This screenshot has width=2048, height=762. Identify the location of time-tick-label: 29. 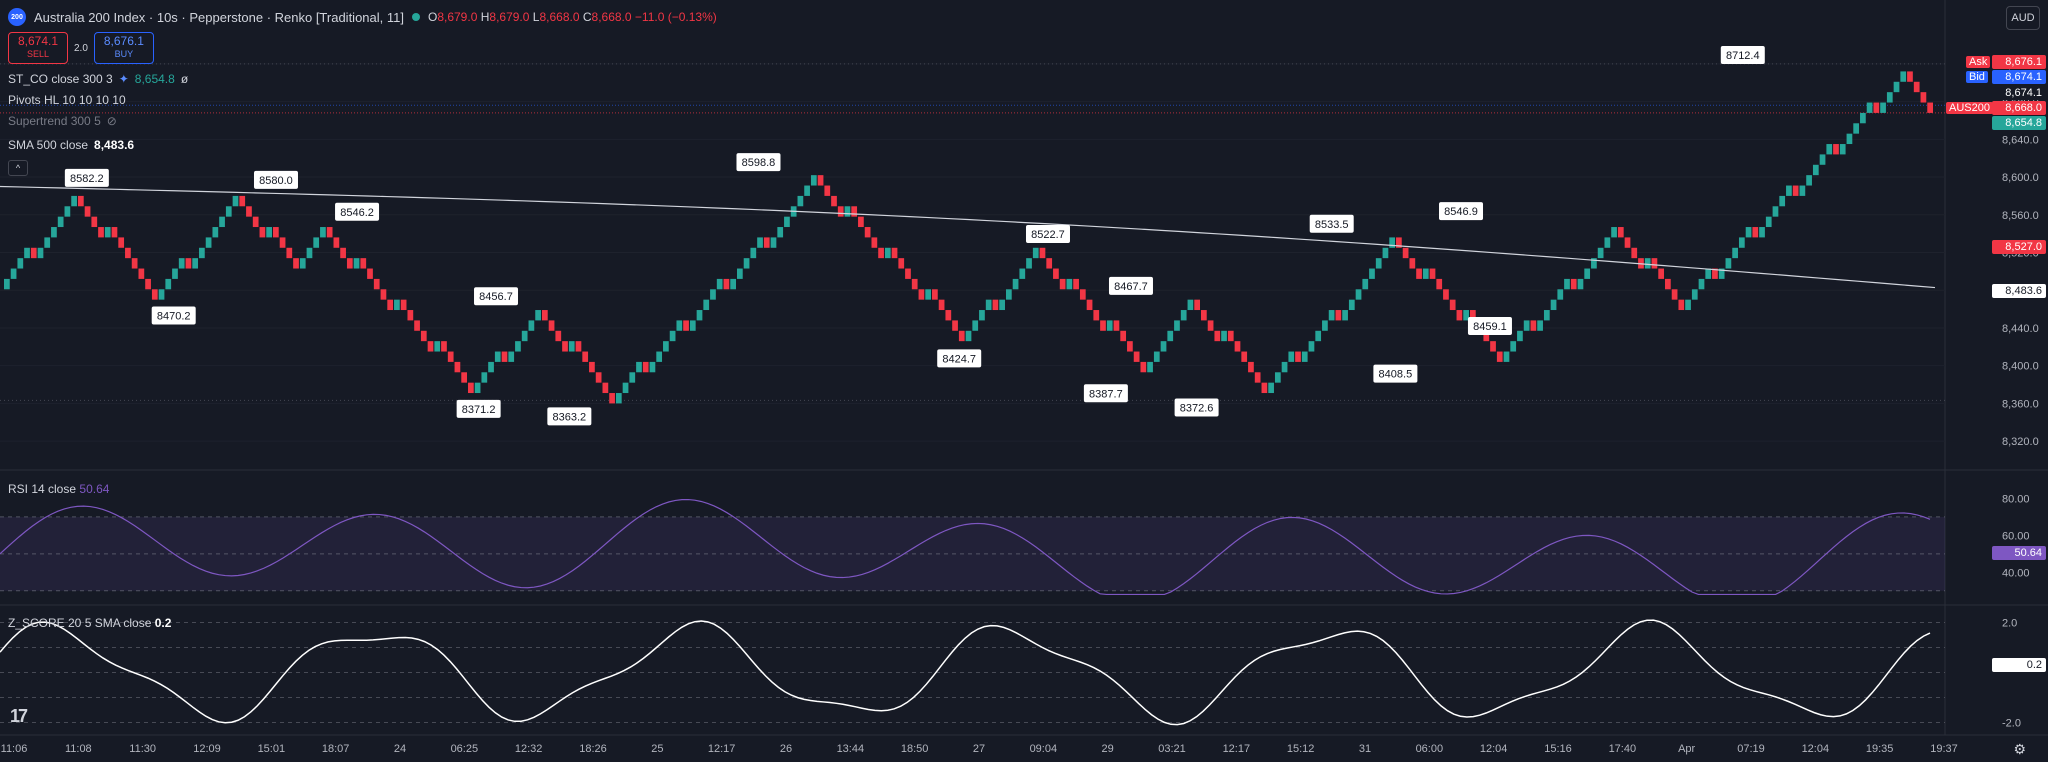
(1108, 749).